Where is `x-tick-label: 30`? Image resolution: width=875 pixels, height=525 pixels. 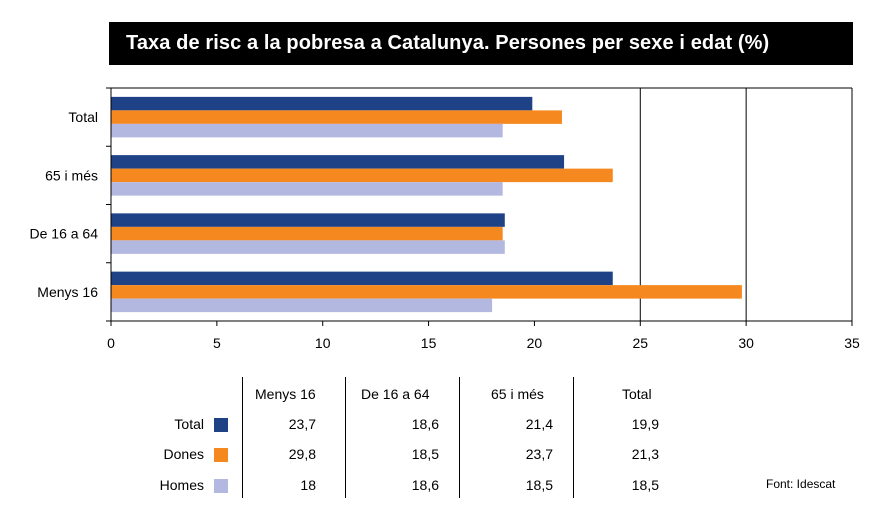
x-tick-label: 30 is located at coordinates (746, 343).